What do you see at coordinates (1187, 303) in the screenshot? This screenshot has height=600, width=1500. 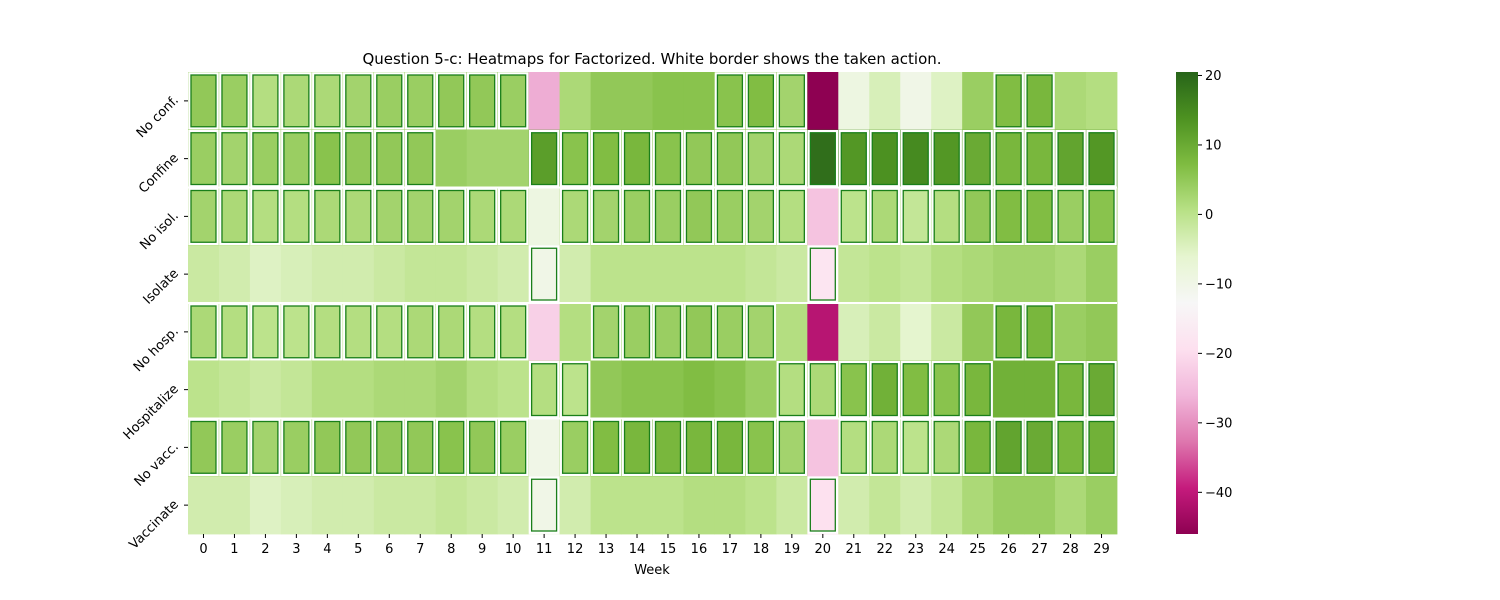 I see `colorbar-gradient-bar` at bounding box center [1187, 303].